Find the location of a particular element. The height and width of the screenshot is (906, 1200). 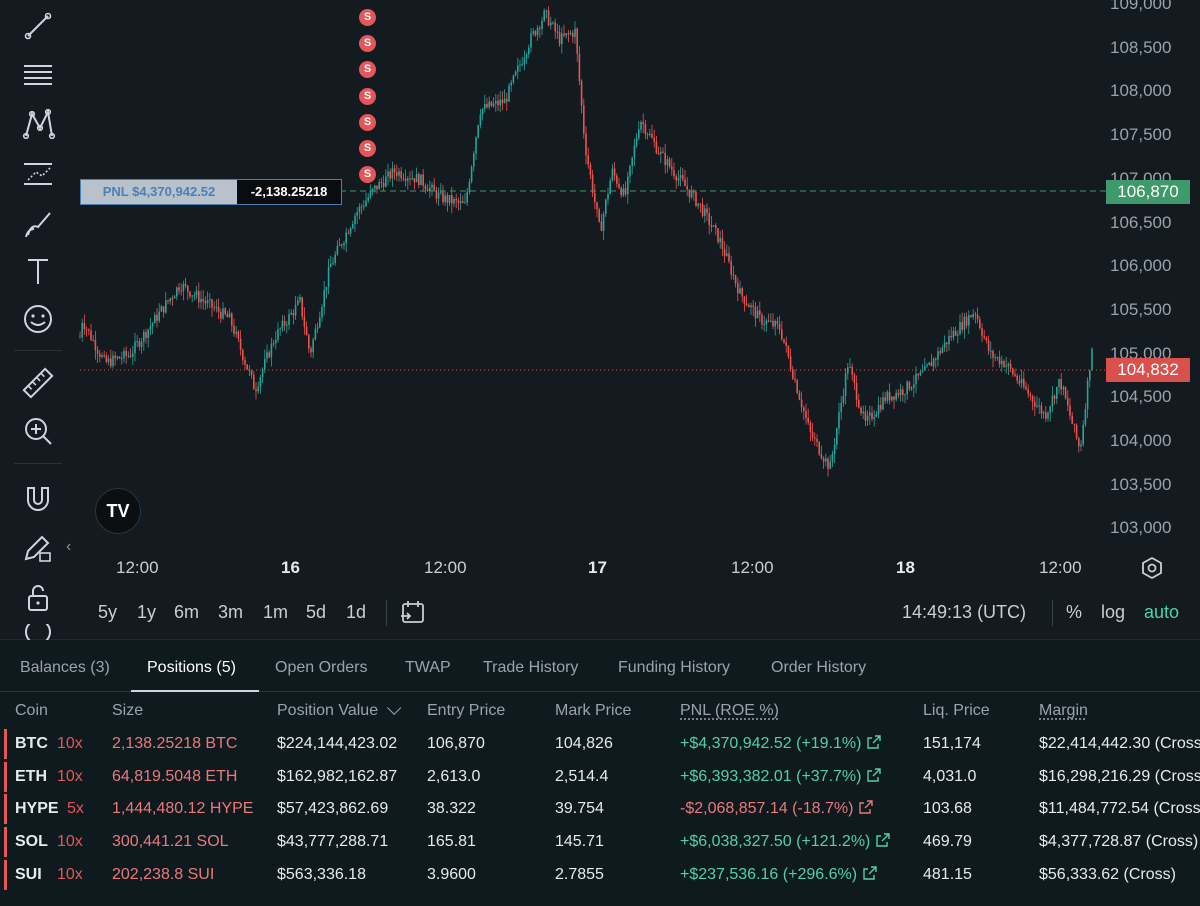

magnet-icon is located at coordinates (38, 498).